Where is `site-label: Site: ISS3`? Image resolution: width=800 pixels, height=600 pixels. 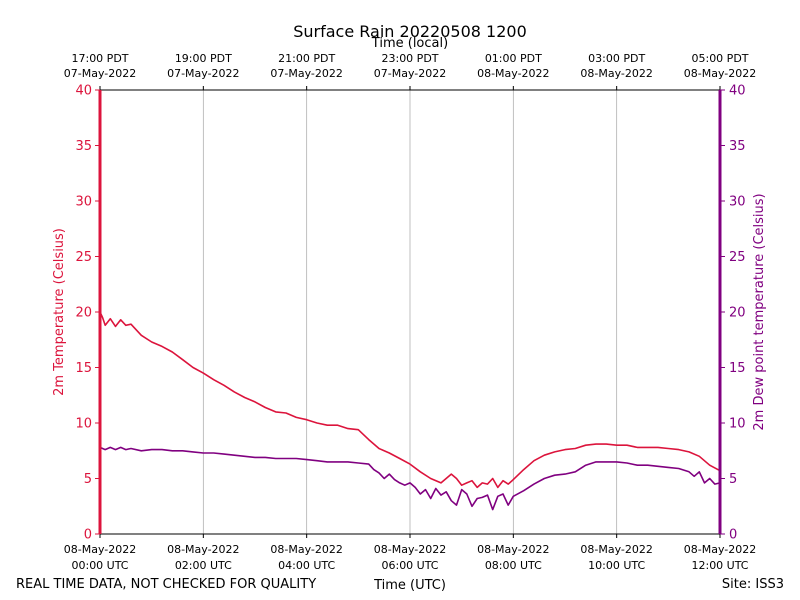 site-label: Site: ISS3 is located at coordinates (753, 584).